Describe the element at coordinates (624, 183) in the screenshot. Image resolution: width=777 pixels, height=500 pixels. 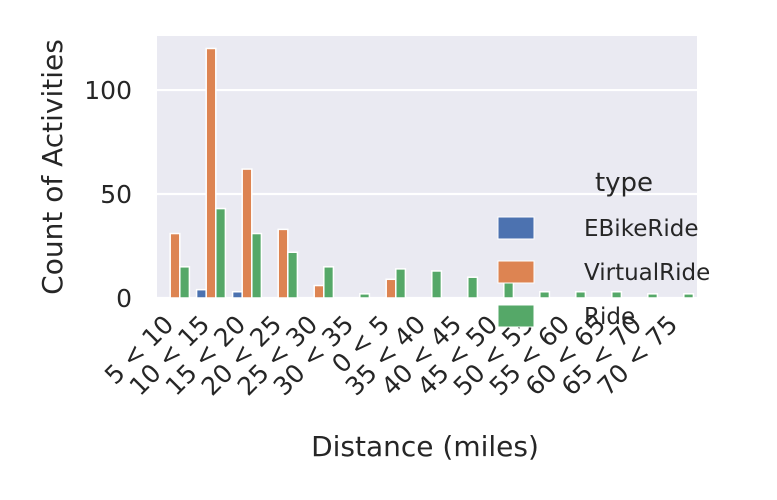
I see `legend-title: type` at that location.